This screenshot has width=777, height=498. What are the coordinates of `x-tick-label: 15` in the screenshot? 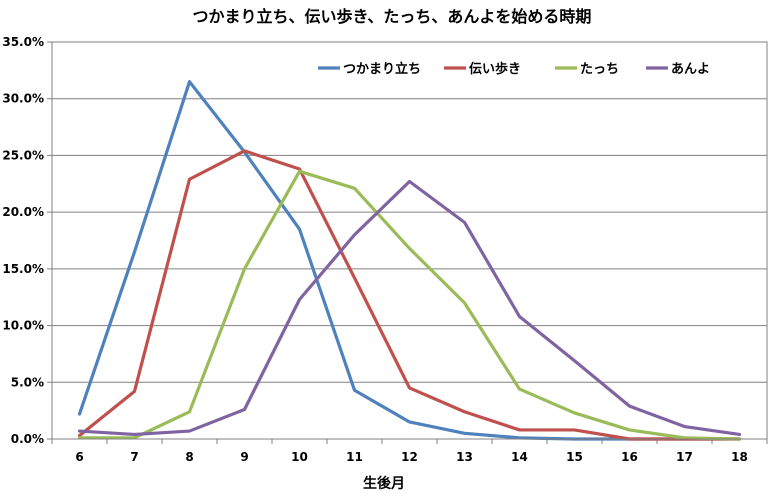 It's located at (574, 457).